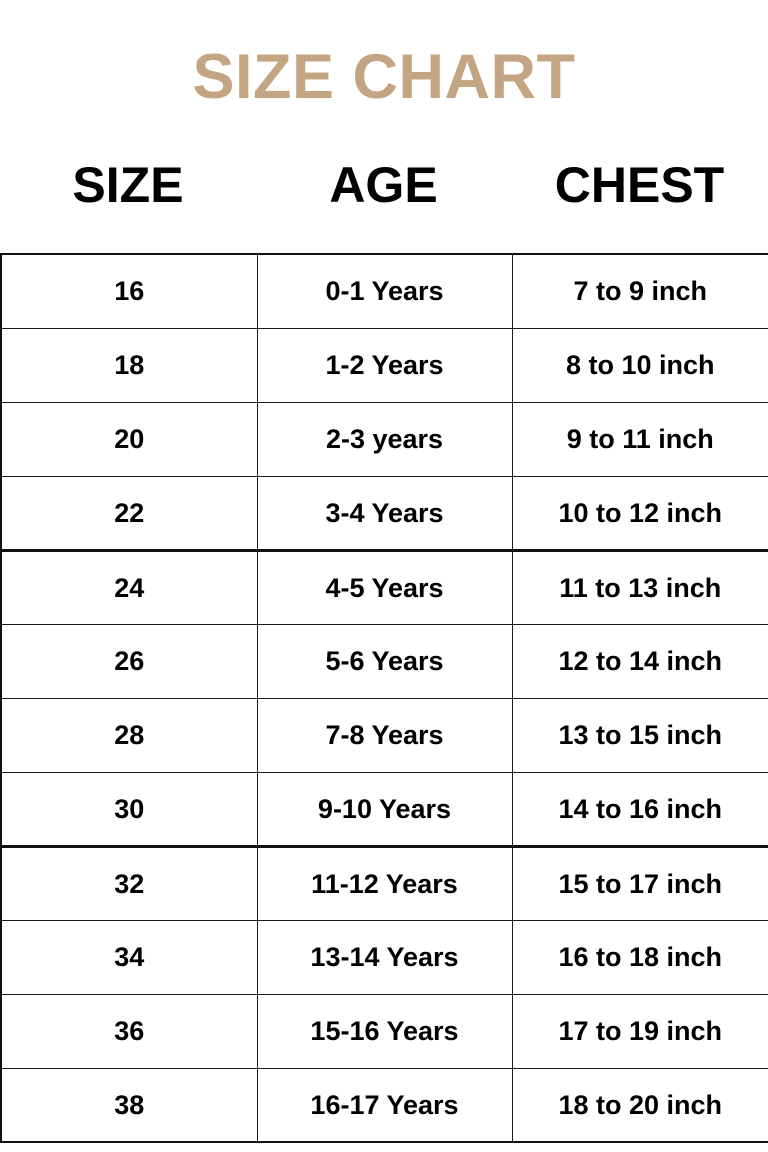  I want to click on page-title: SIZE CHART, so click(384, 77).